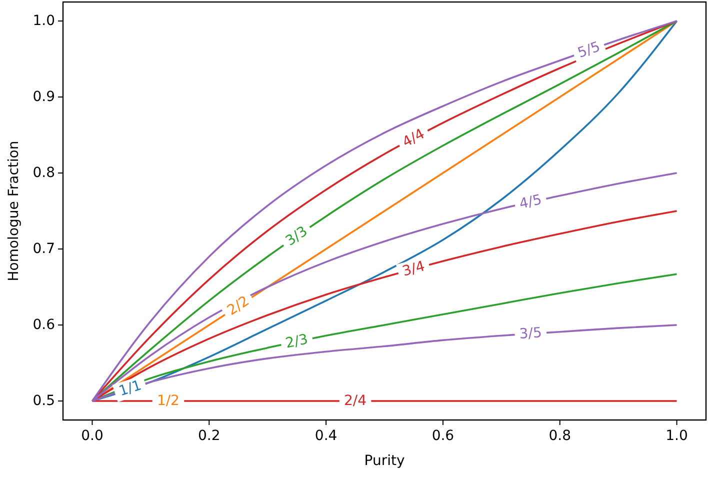 This screenshot has height=477, width=708. What do you see at coordinates (43, 401) in the screenshot?
I see `y-tick-label: 0.5` at bounding box center [43, 401].